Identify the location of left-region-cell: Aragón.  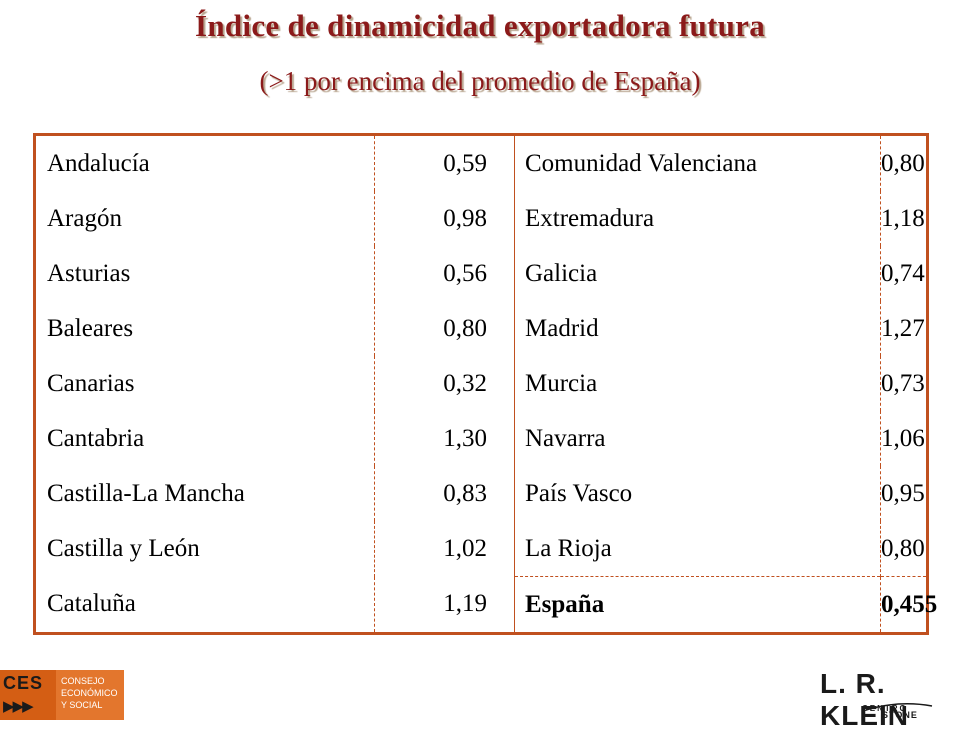
(84, 218).